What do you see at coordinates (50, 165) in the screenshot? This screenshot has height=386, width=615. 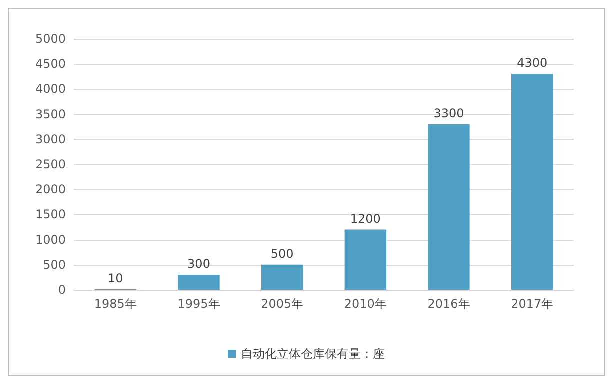 I see `y-tick-label: 2500` at bounding box center [50, 165].